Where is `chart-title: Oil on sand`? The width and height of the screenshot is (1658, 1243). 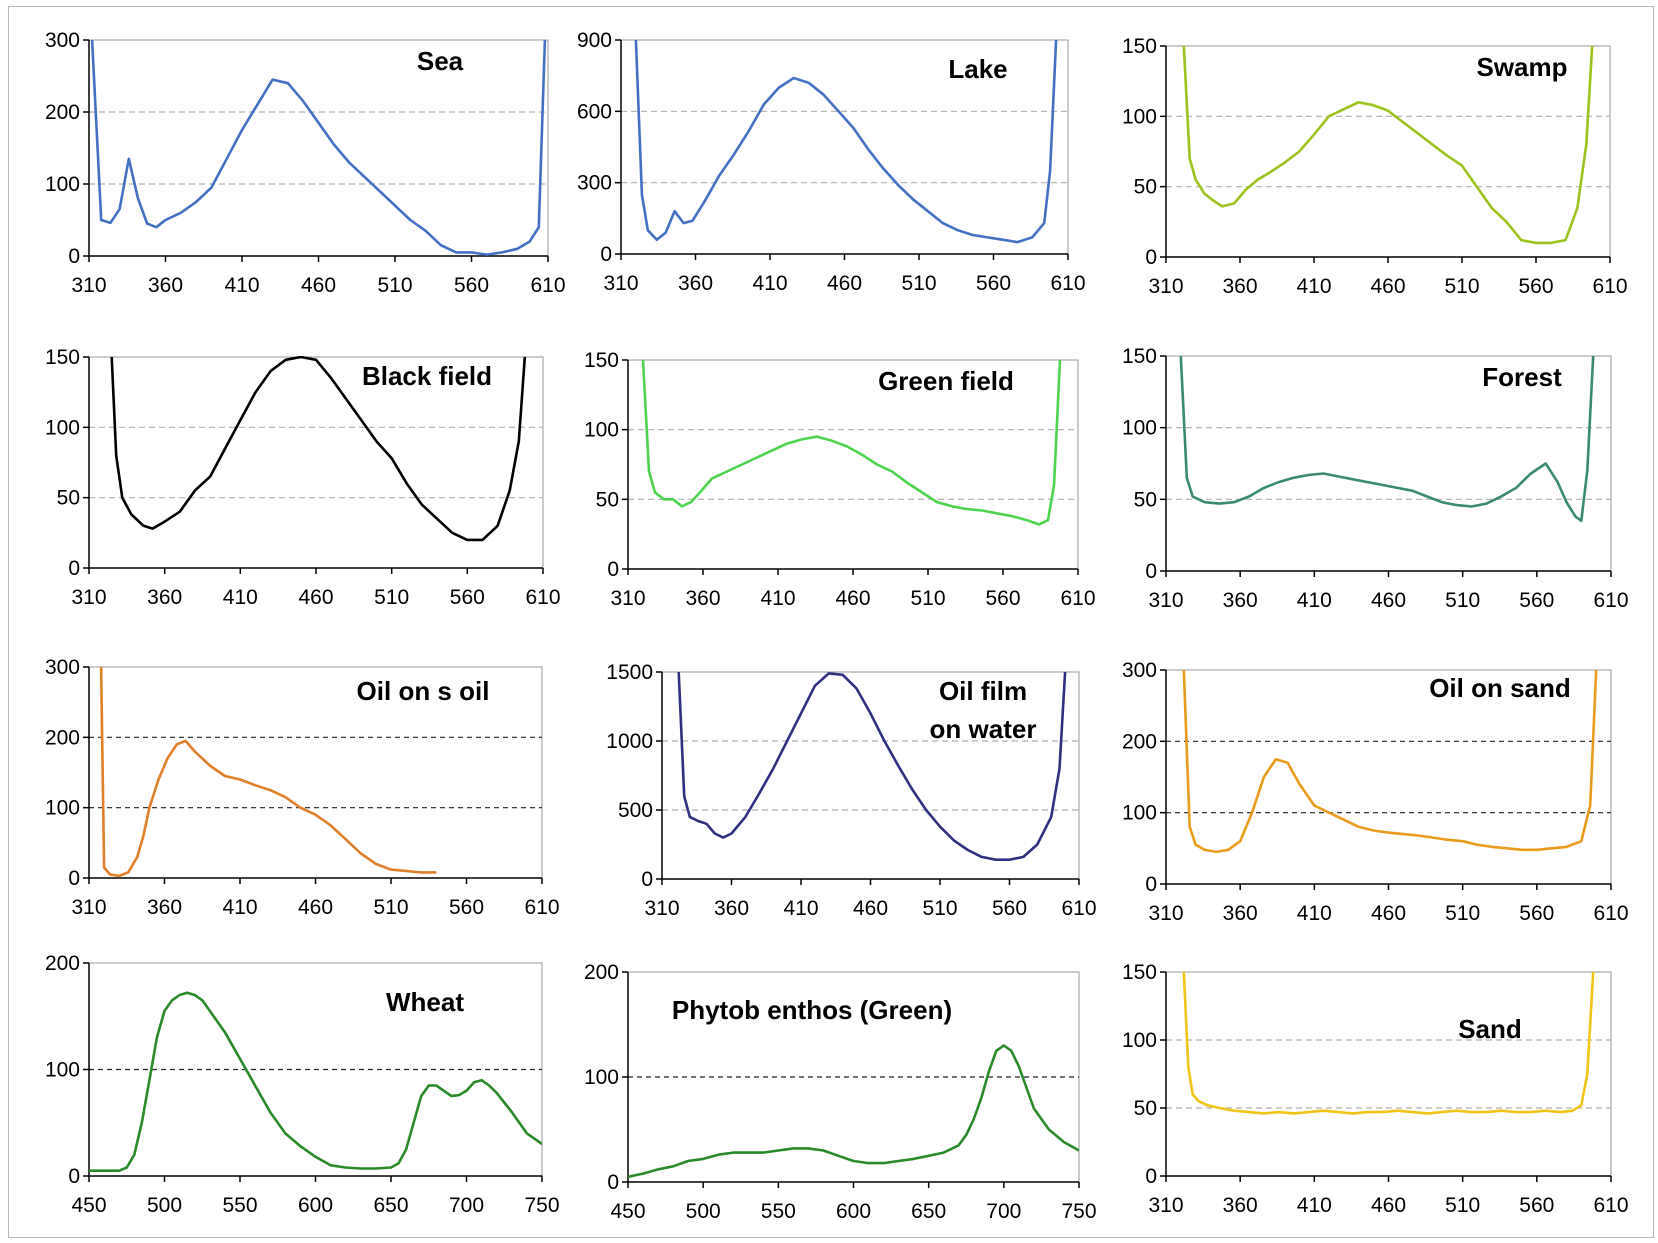
chart-title: Oil on sand is located at coordinates (1500, 688).